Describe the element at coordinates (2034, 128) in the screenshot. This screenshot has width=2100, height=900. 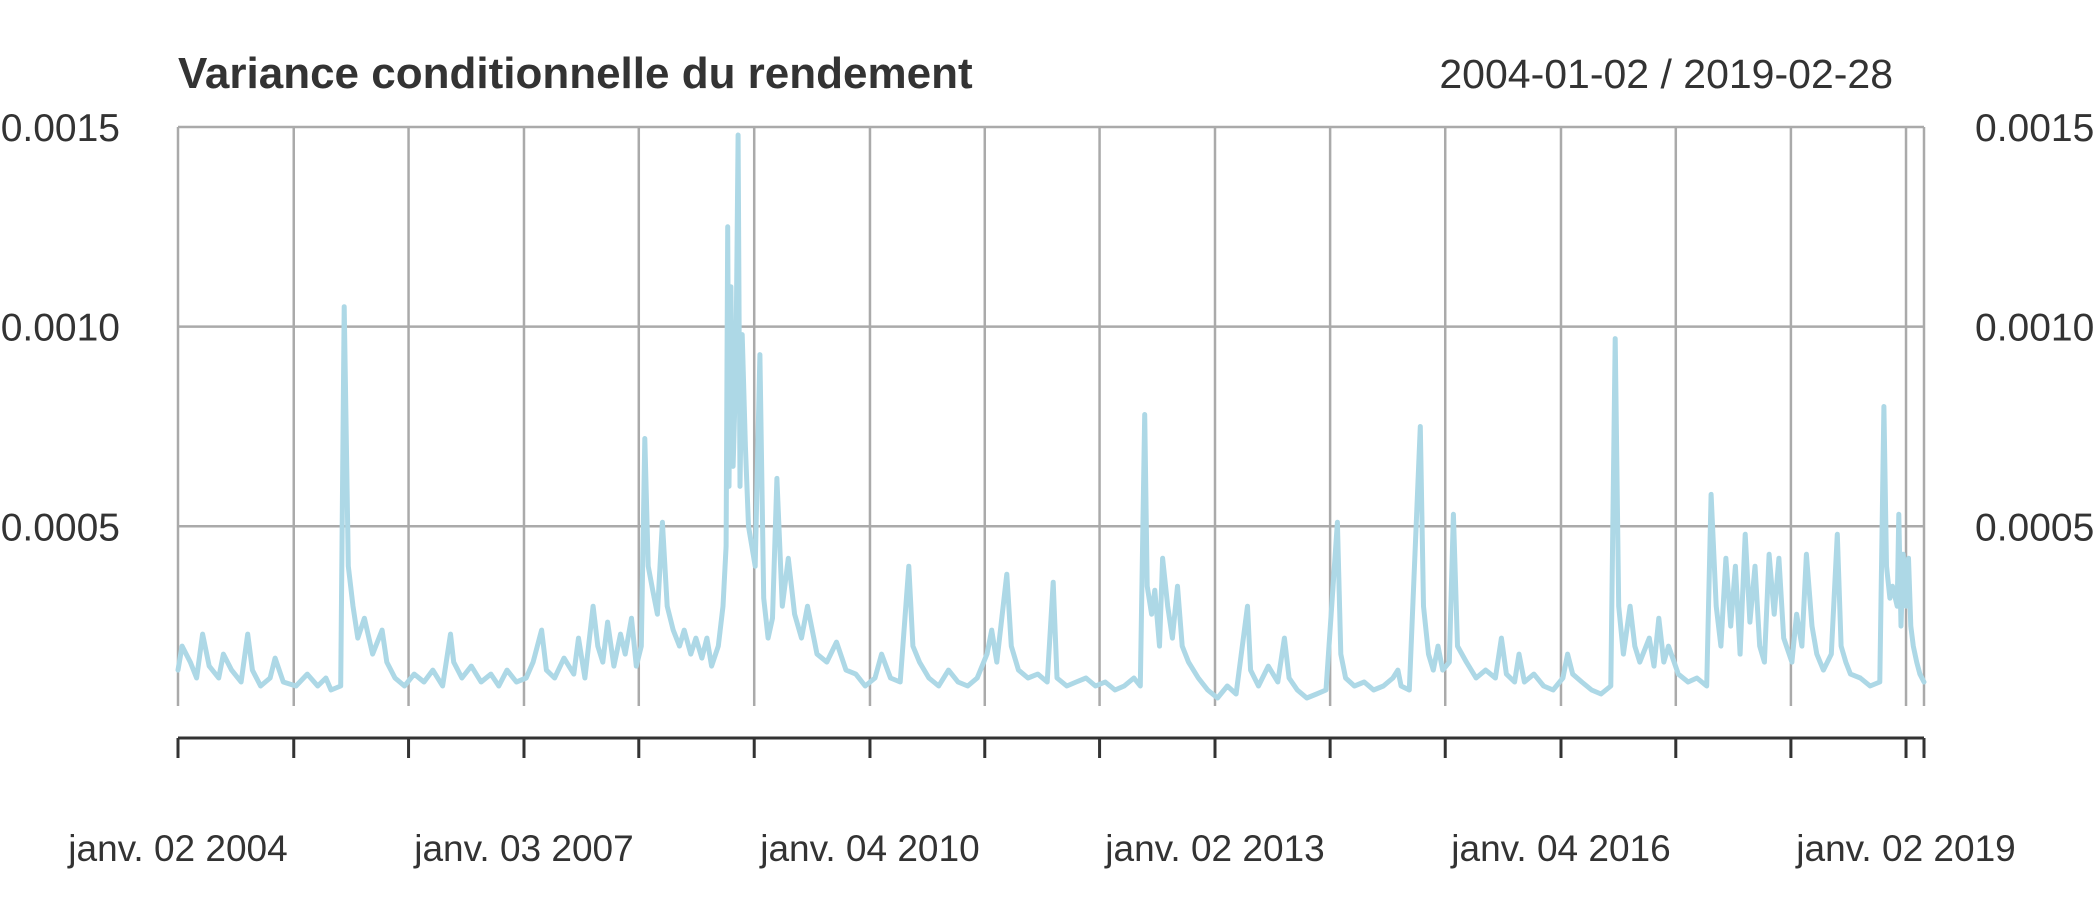
I see `y-tick-label-right: 0.0015` at that location.